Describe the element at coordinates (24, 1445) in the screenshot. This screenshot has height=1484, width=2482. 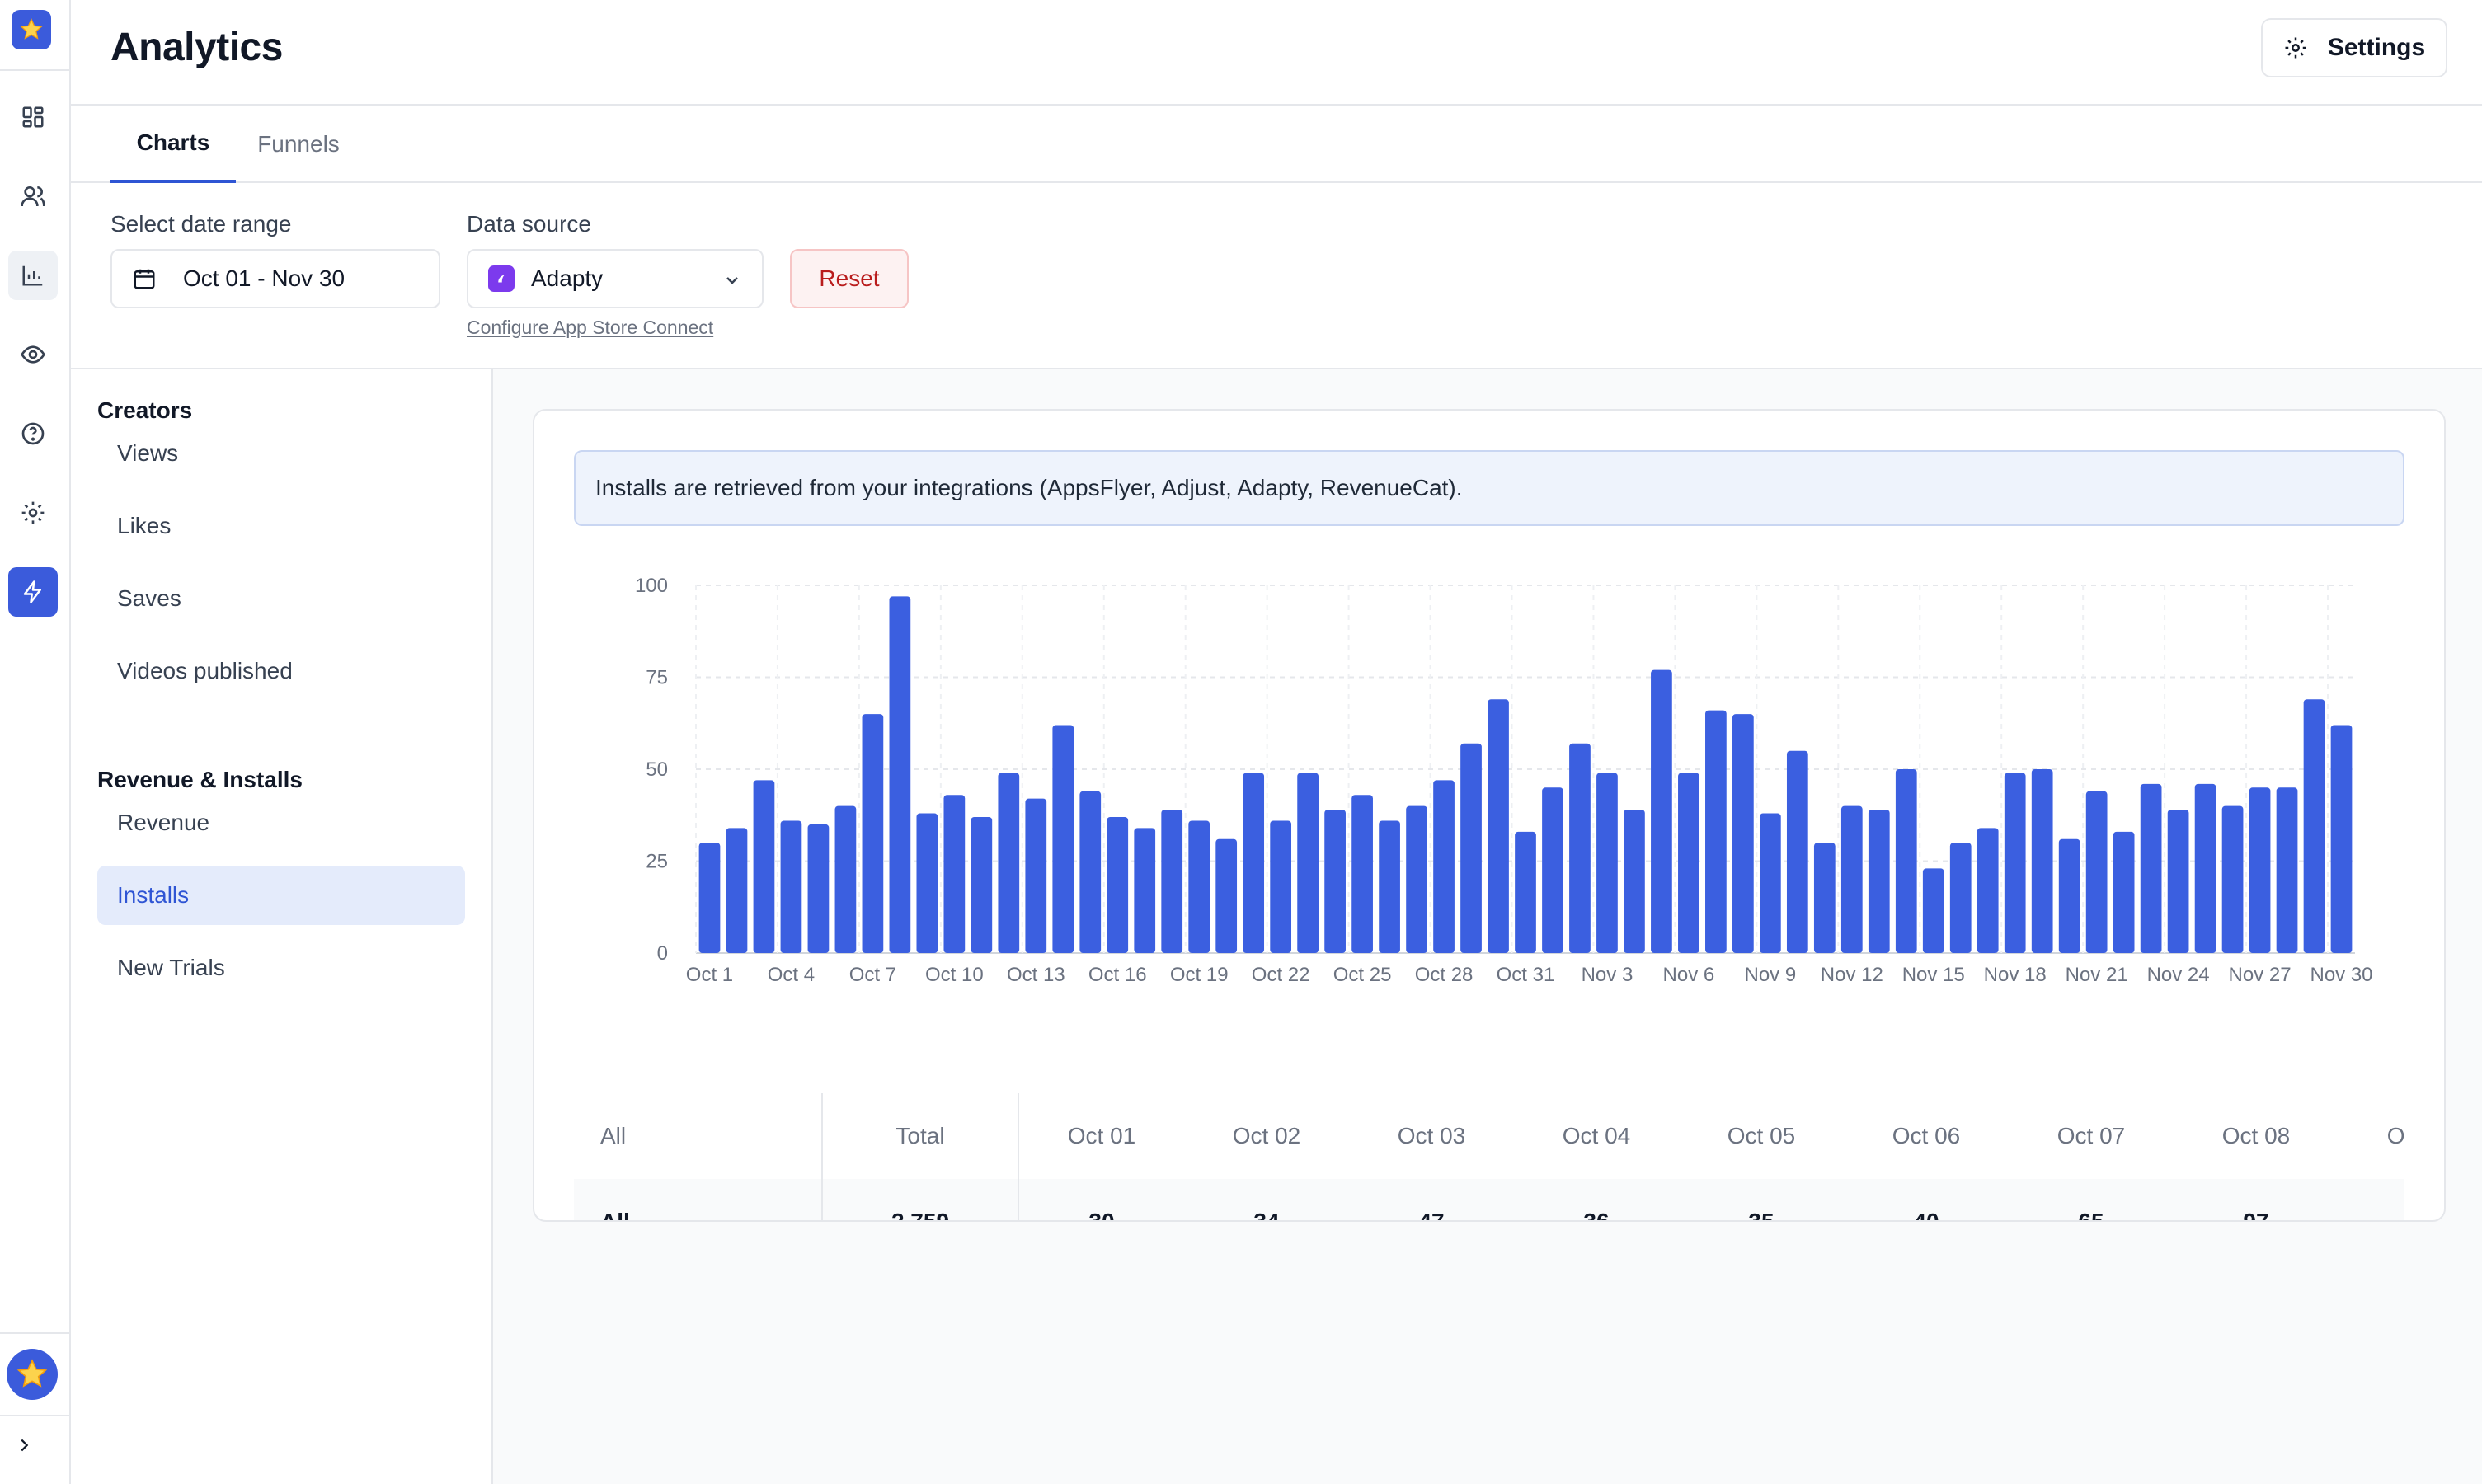
I see `expand-sidebar-button` at that location.